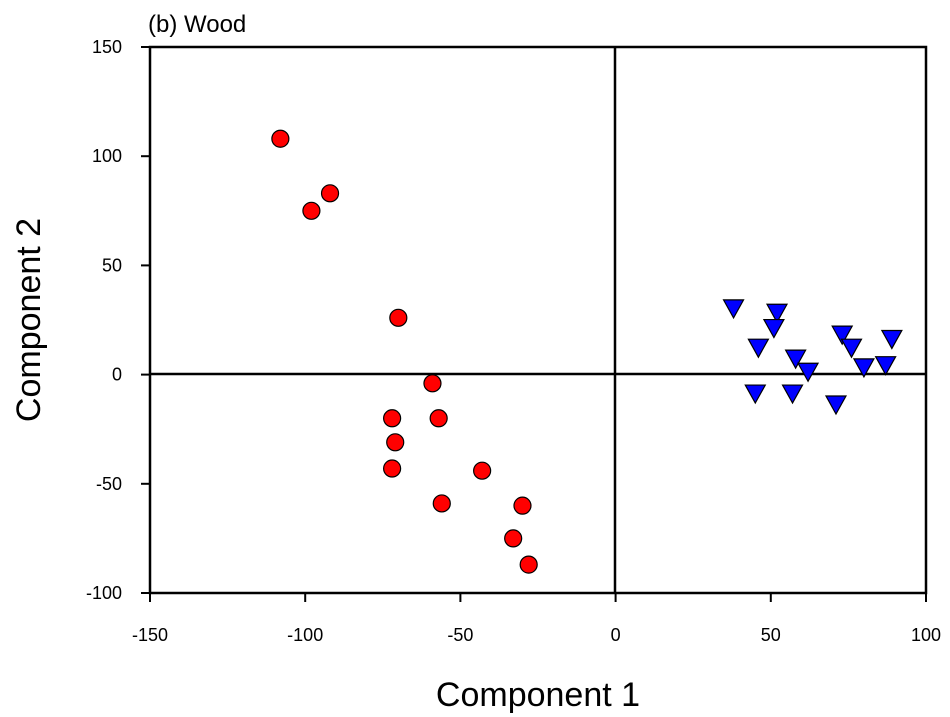 The image size is (950, 717). Describe the element at coordinates (107, 47) in the screenshot. I see `y-tick-label: 150` at that location.